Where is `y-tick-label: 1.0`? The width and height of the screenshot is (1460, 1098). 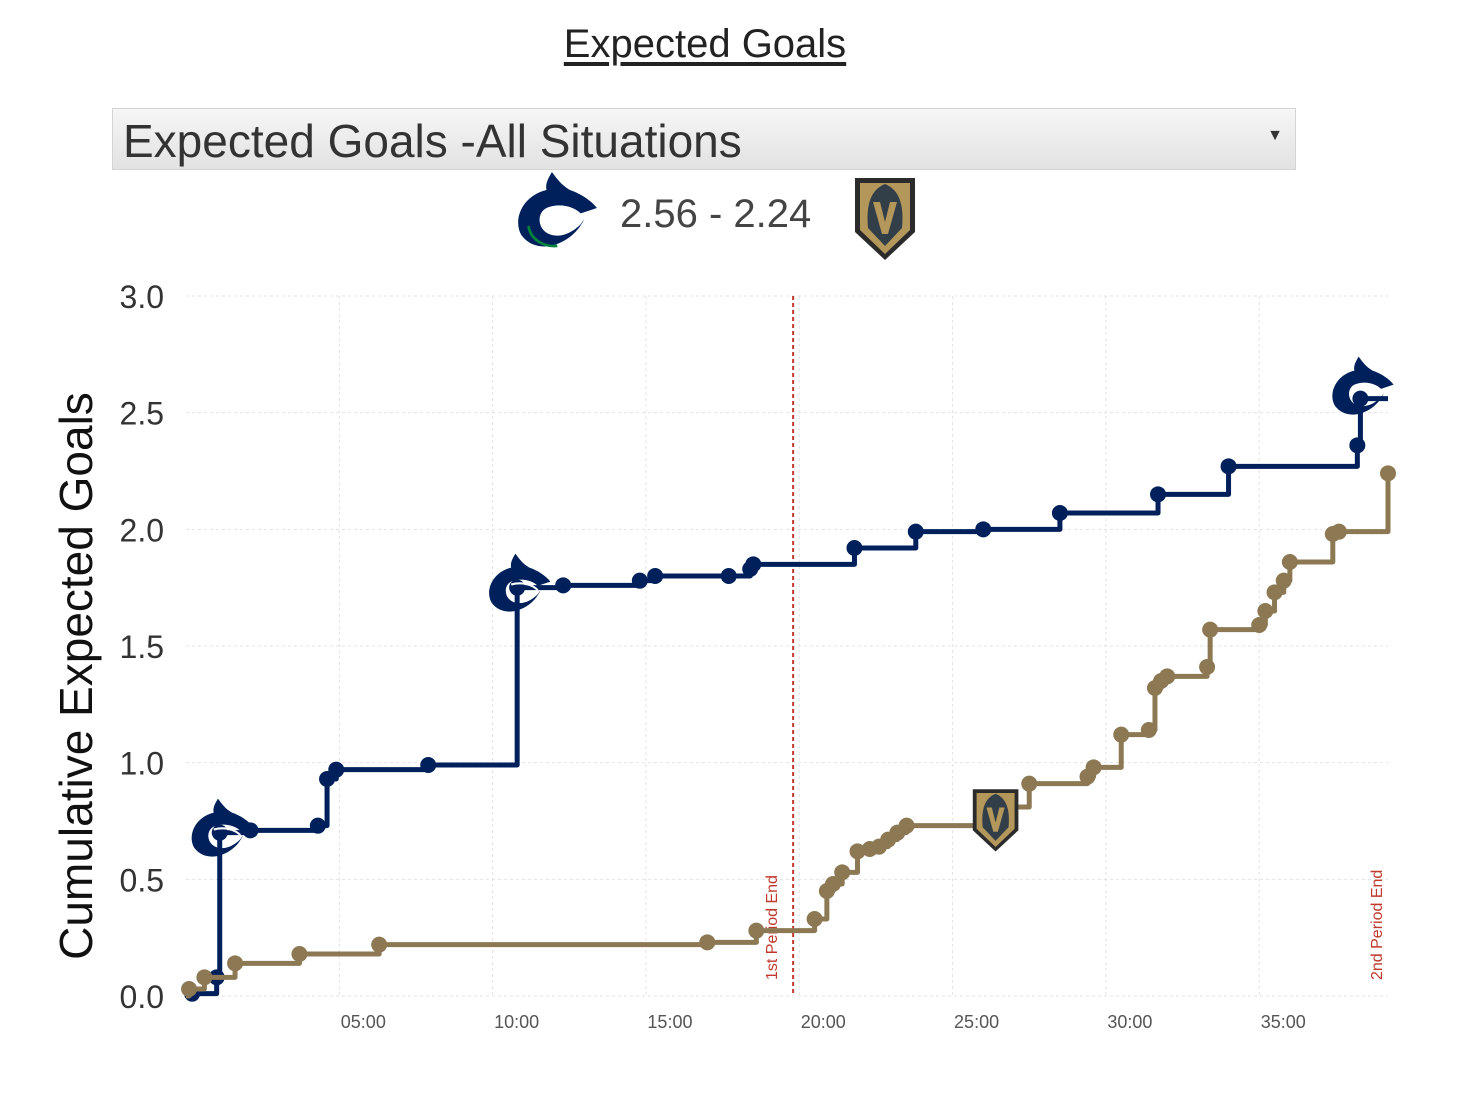
y-tick-label: 1.0 is located at coordinates (142, 764).